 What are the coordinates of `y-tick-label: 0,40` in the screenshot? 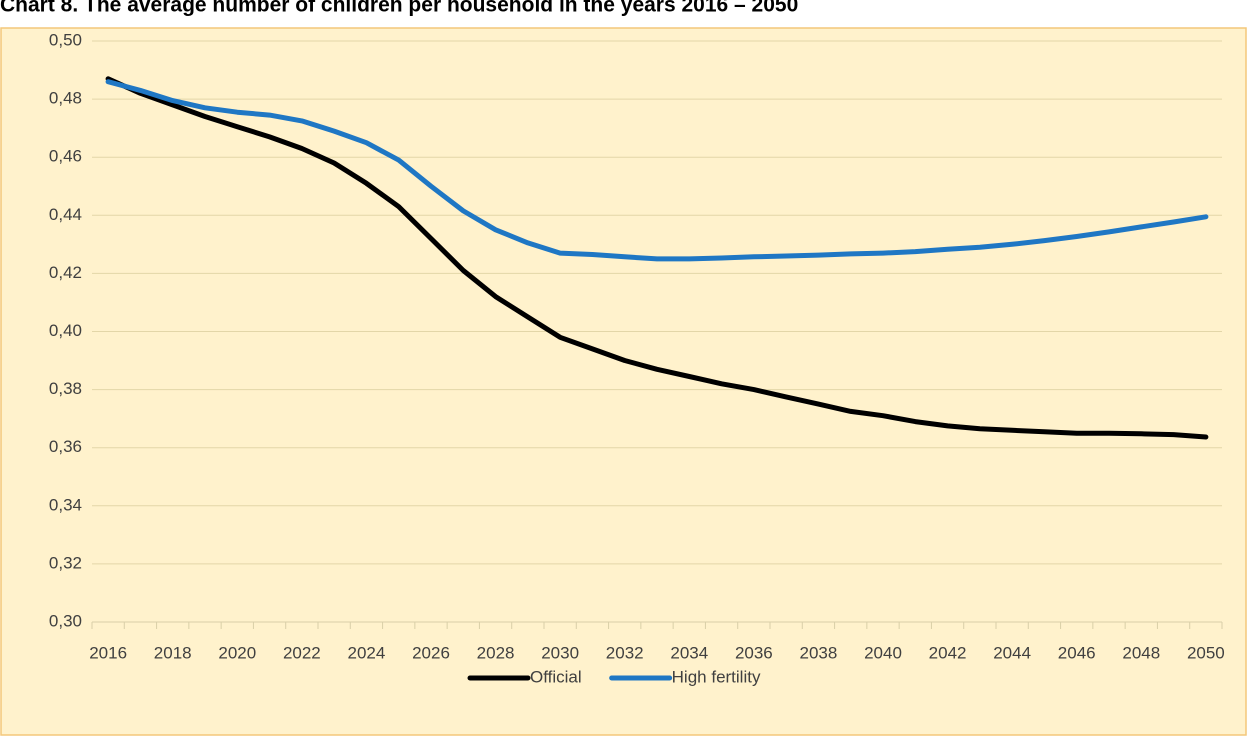 It's located at (65, 330).